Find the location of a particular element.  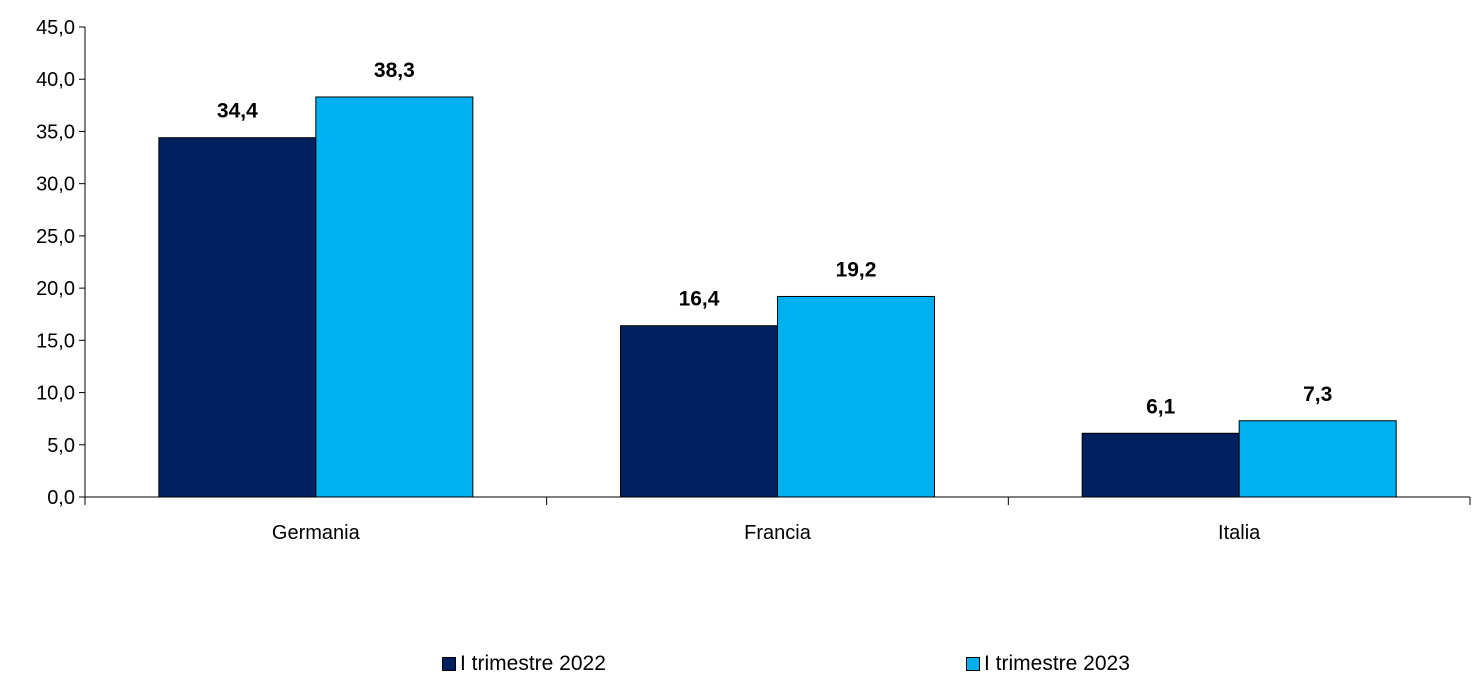

y-tick-label: 40,0 is located at coordinates (55, 80).